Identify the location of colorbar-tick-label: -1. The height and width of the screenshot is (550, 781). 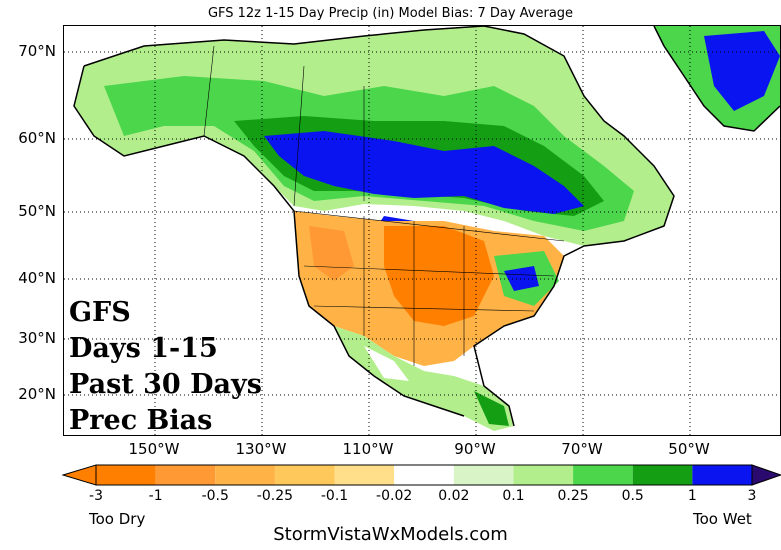
(155, 496).